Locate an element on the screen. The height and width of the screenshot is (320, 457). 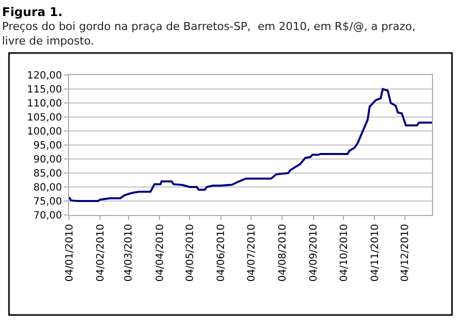
y-tick-label: 115,00 is located at coordinates (44, 90).